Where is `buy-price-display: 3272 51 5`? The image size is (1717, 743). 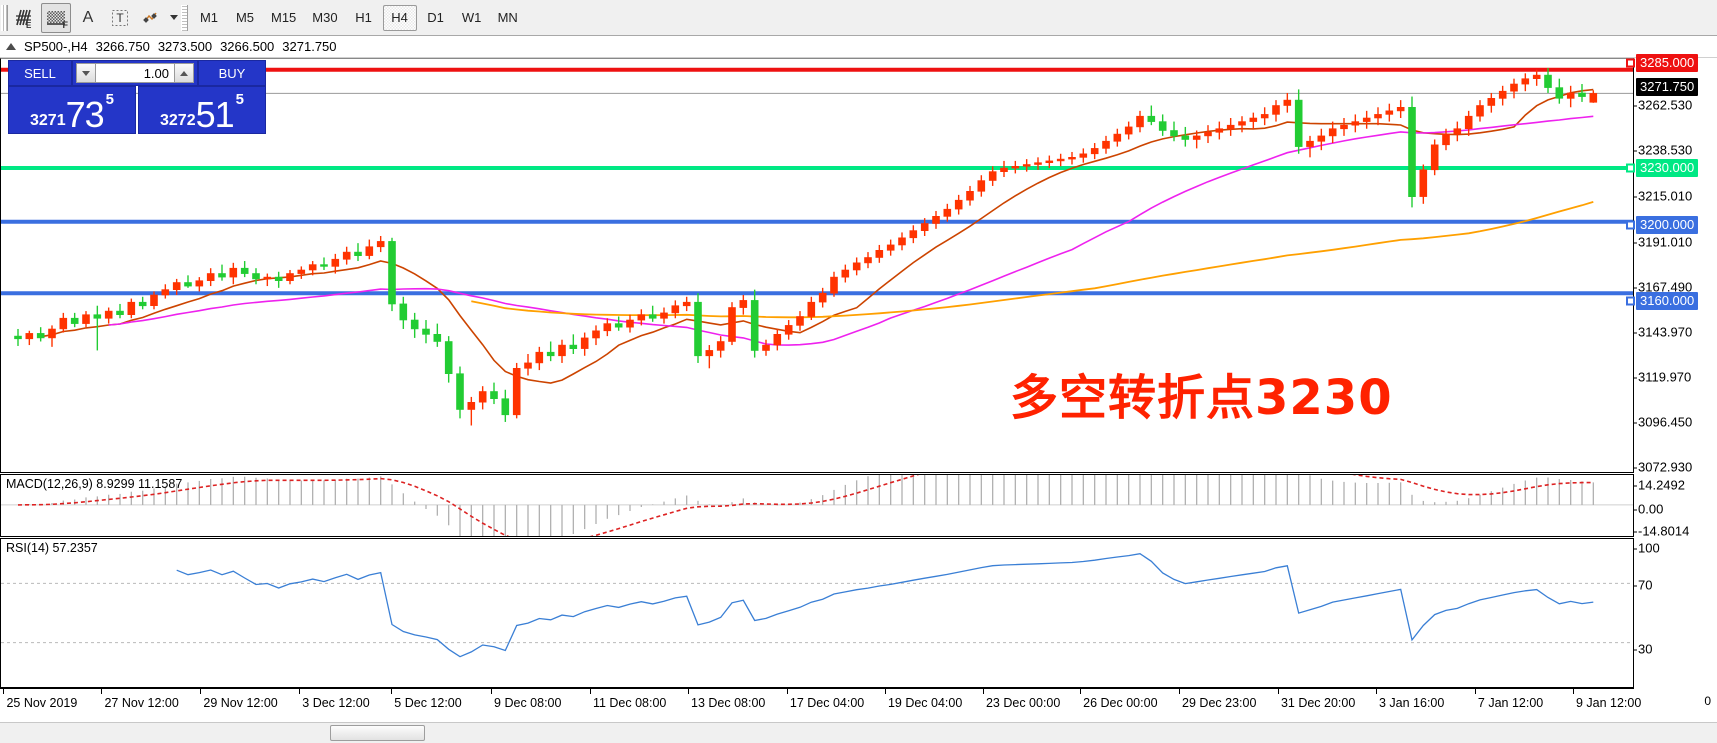
buy-price-display: 3272 51 5 is located at coordinates (202, 110).